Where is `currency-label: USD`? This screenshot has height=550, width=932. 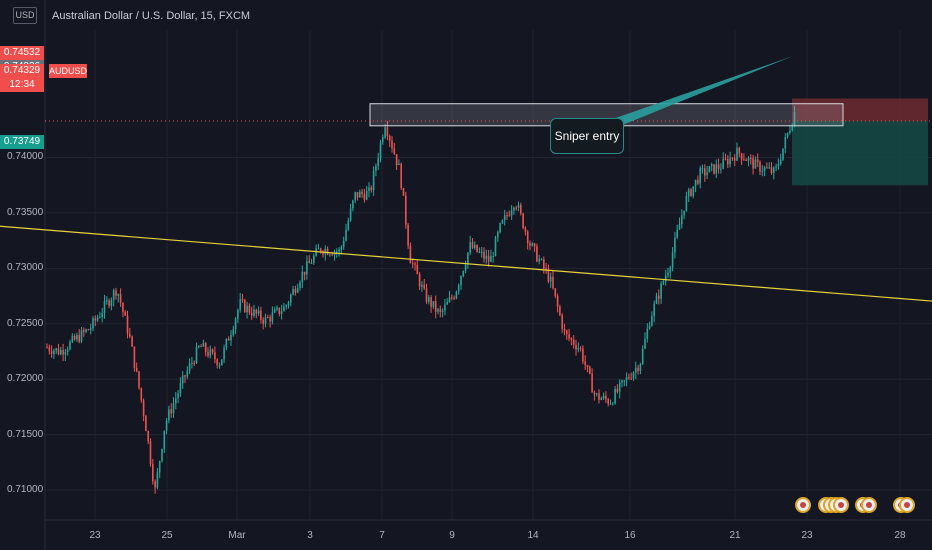
currency-label: USD is located at coordinates (25, 15).